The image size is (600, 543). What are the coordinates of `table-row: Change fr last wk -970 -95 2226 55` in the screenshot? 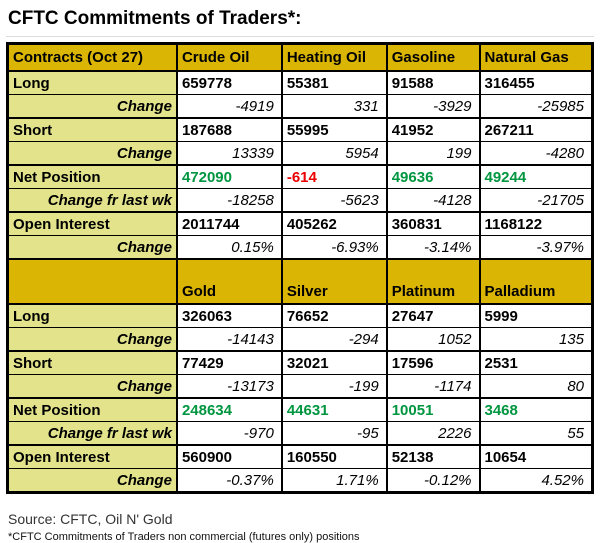 It's located at (300, 433).